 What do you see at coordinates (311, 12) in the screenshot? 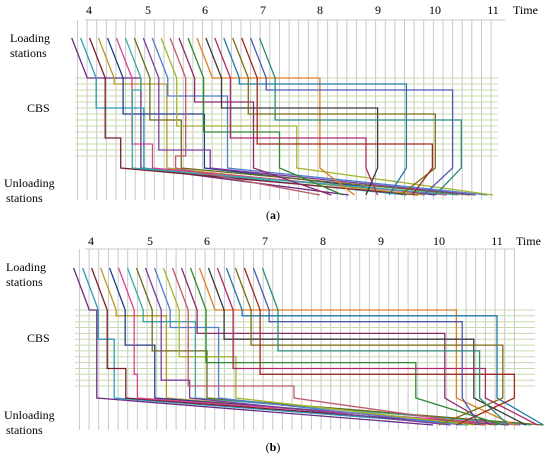
I see `time-axis-a: 4 5 6 7 8 9 10 11 Time` at bounding box center [311, 12].